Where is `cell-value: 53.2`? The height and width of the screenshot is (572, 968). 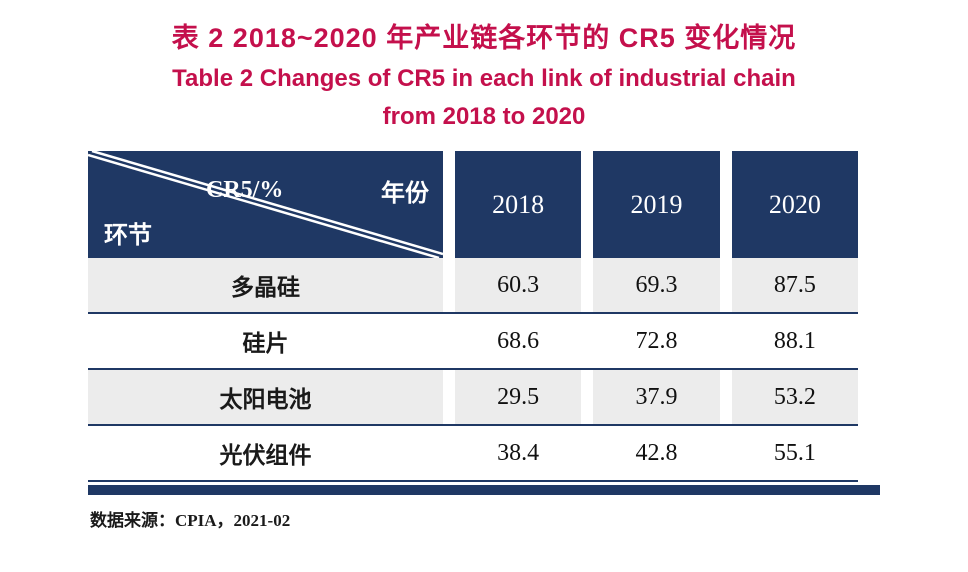 cell-value: 53.2 is located at coordinates (794, 397).